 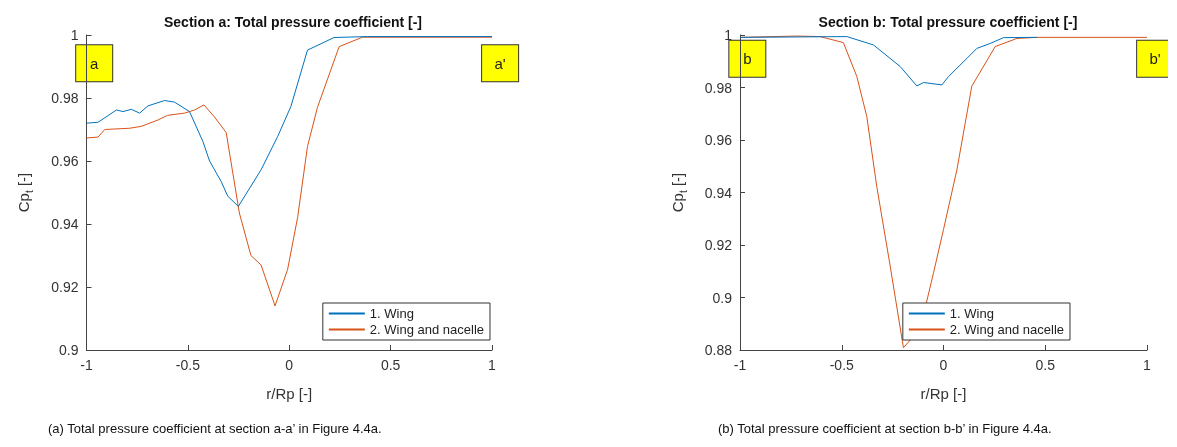 What do you see at coordinates (948, 22) in the screenshot?
I see `chart-title: Section b: Total pressure coefficient [-]` at bounding box center [948, 22].